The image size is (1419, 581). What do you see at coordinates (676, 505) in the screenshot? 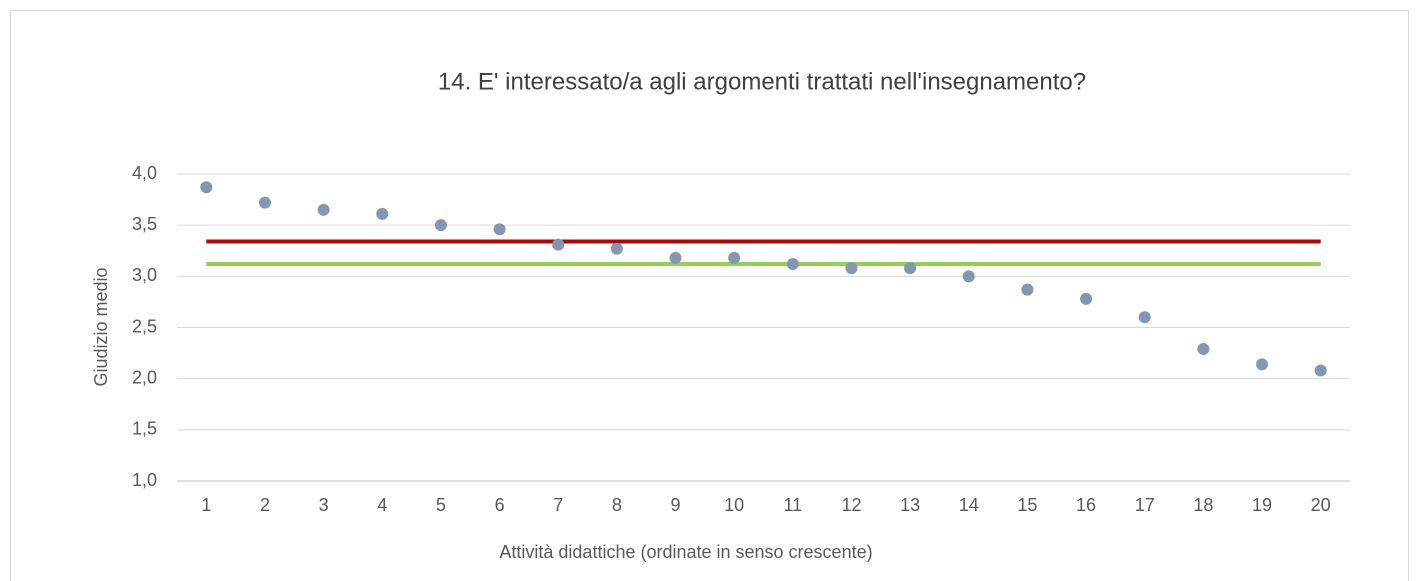
I see `x-tick-label: 9` at bounding box center [676, 505].